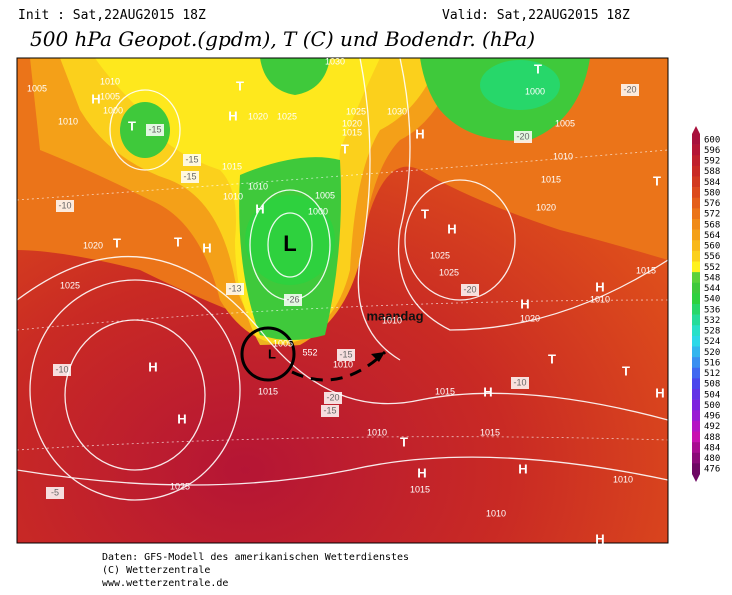 The width and height of the screenshot is (732, 595). I want to click on legend-label: 528, so click(712, 332).